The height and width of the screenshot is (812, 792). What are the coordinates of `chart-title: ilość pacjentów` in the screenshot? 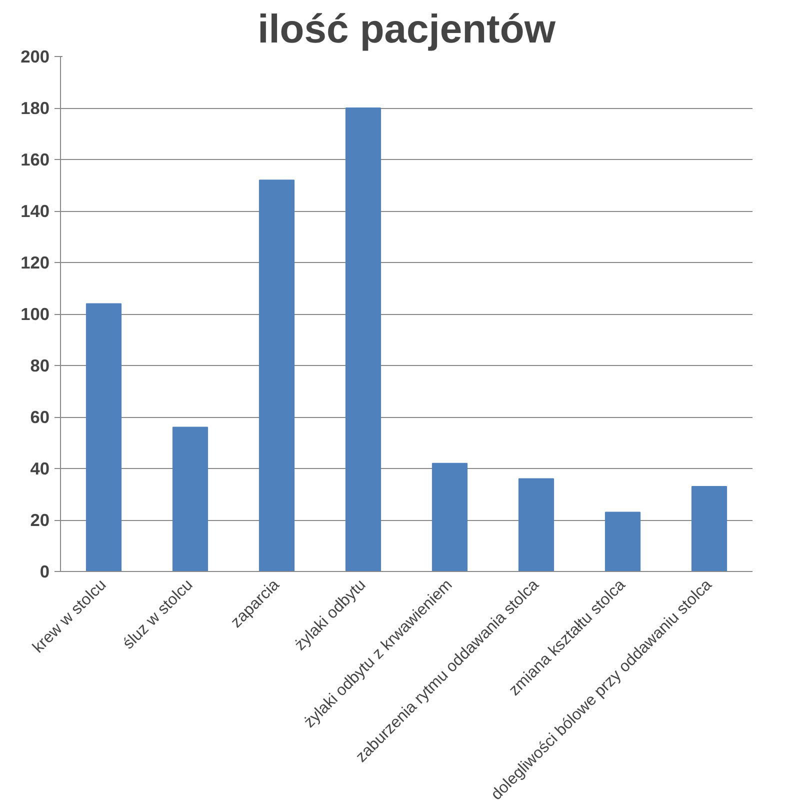 It's located at (407, 30).